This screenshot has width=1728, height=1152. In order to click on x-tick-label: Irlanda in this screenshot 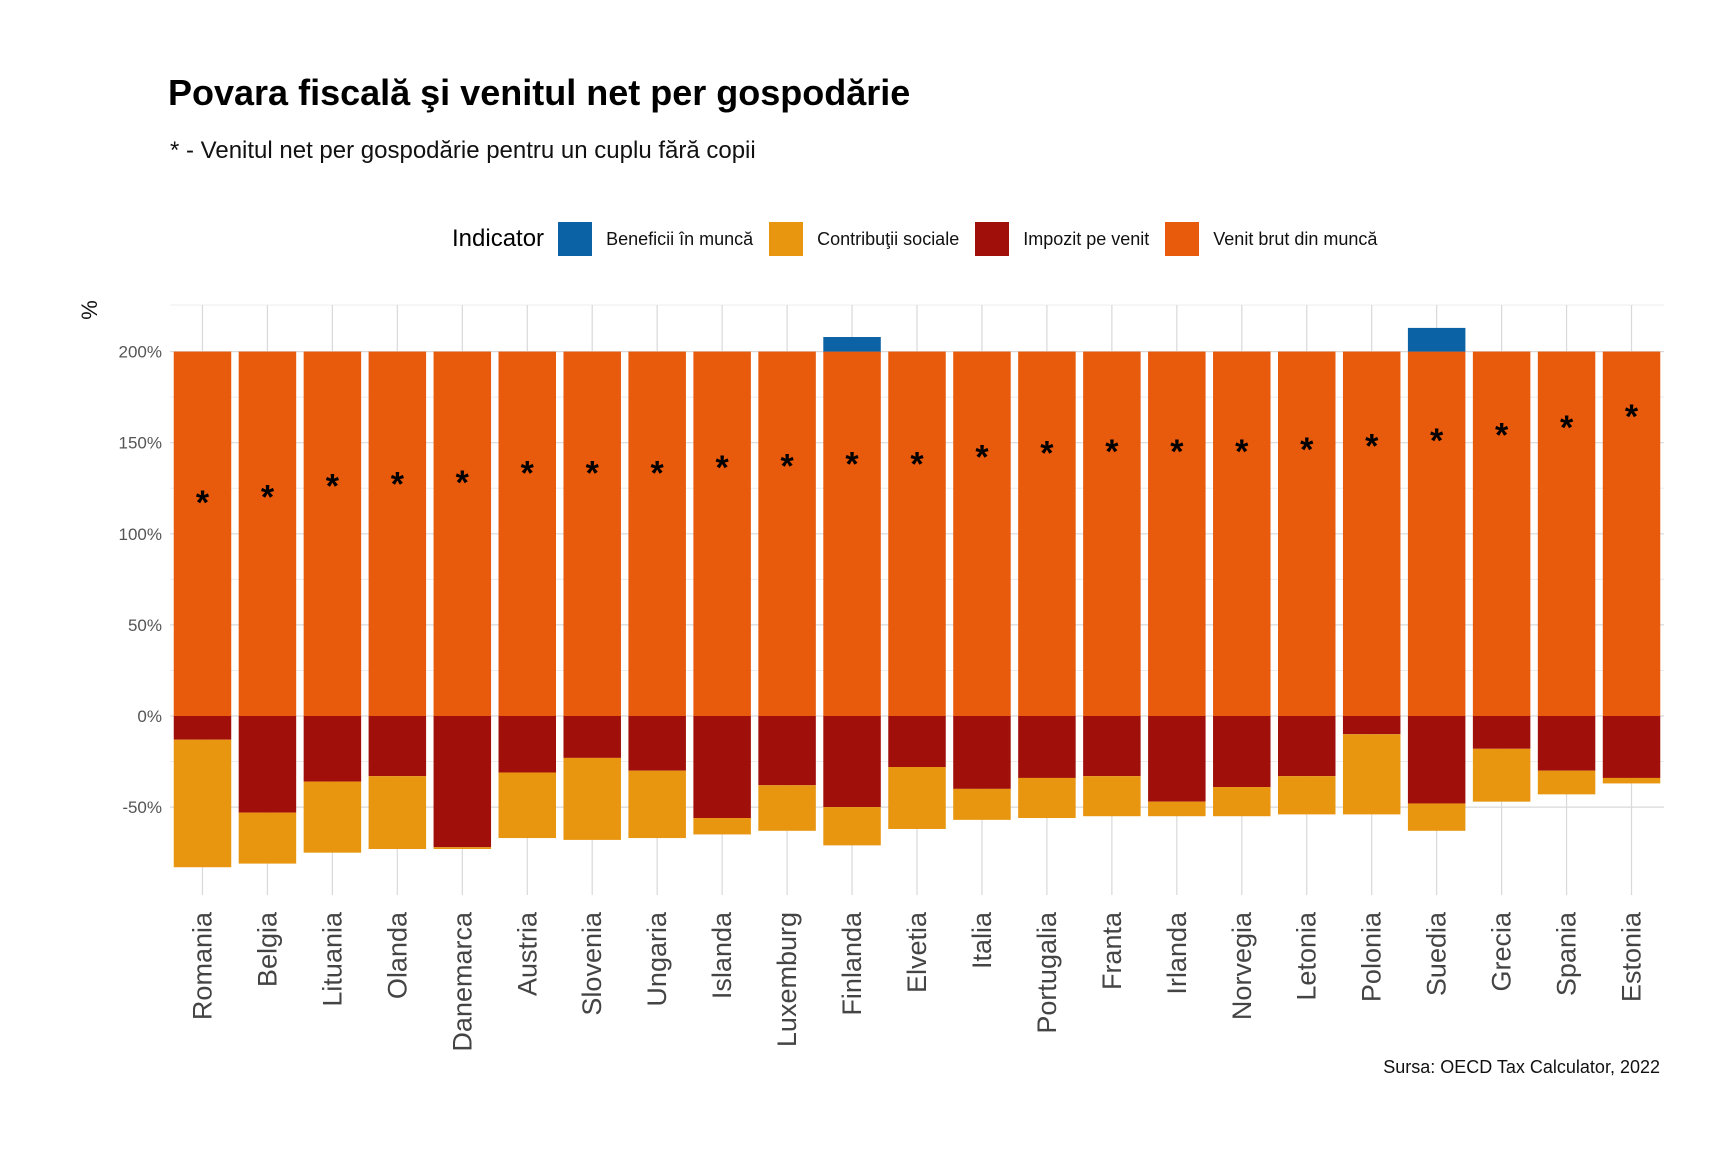, I will do `click(1177, 953)`.